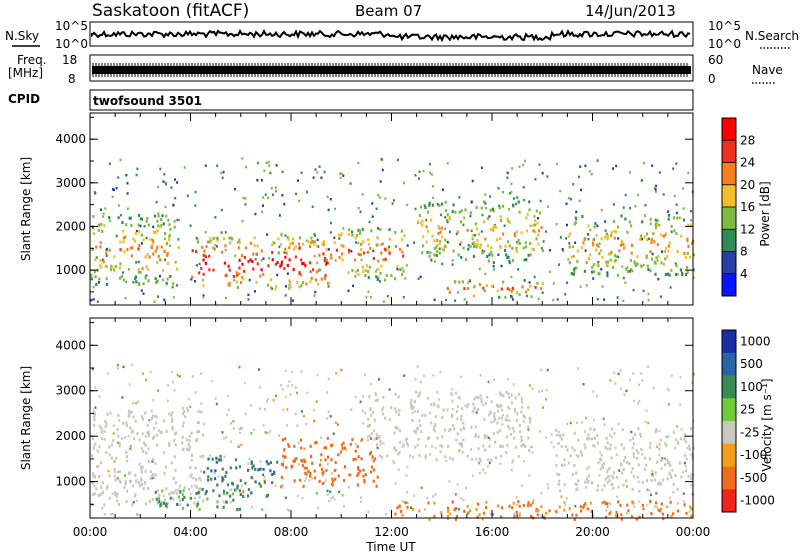 The image size is (800, 554). I want to click on colorbar-tick-label: 8, so click(744, 252).